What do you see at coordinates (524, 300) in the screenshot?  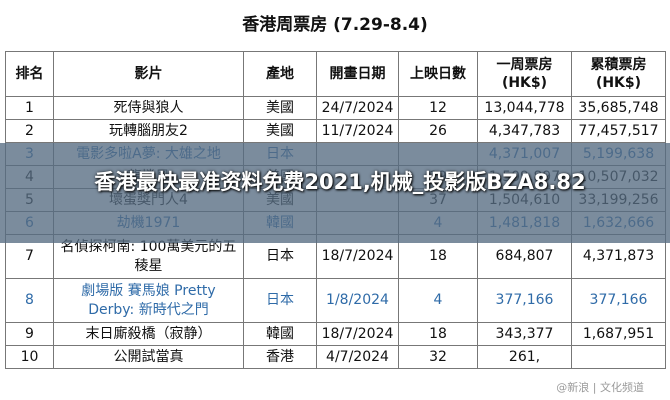 I see `cell-week-gross: 377,166` at bounding box center [524, 300].